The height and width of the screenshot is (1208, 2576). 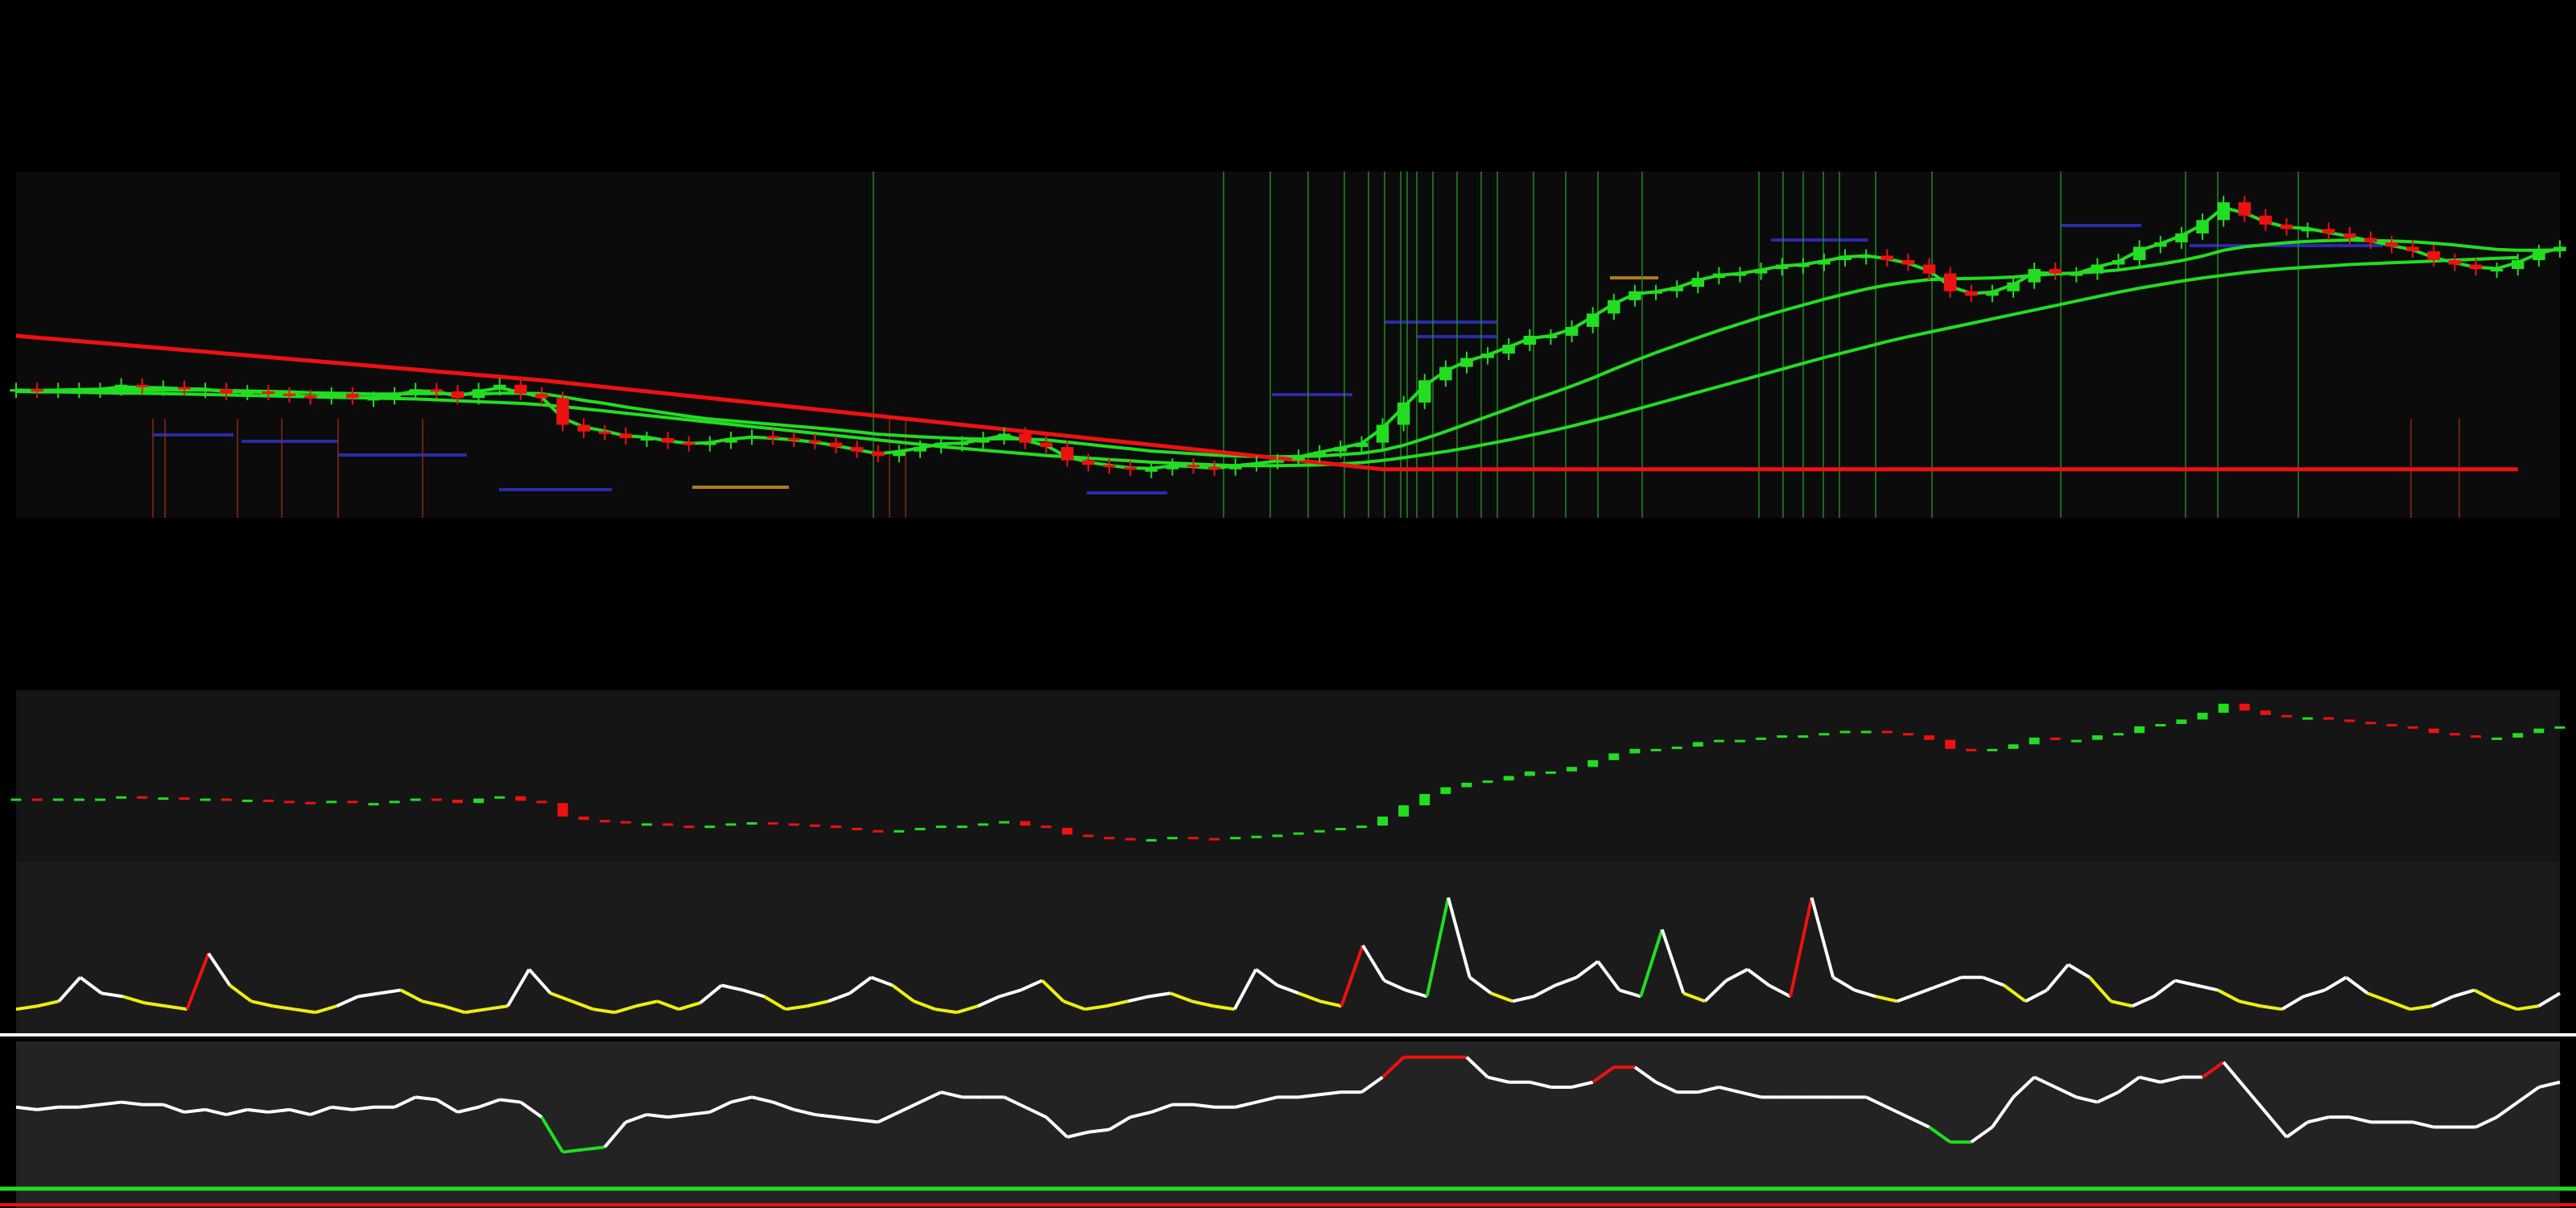 What do you see at coordinates (1288, 948) in the screenshot?
I see `volume-pane-background` at bounding box center [1288, 948].